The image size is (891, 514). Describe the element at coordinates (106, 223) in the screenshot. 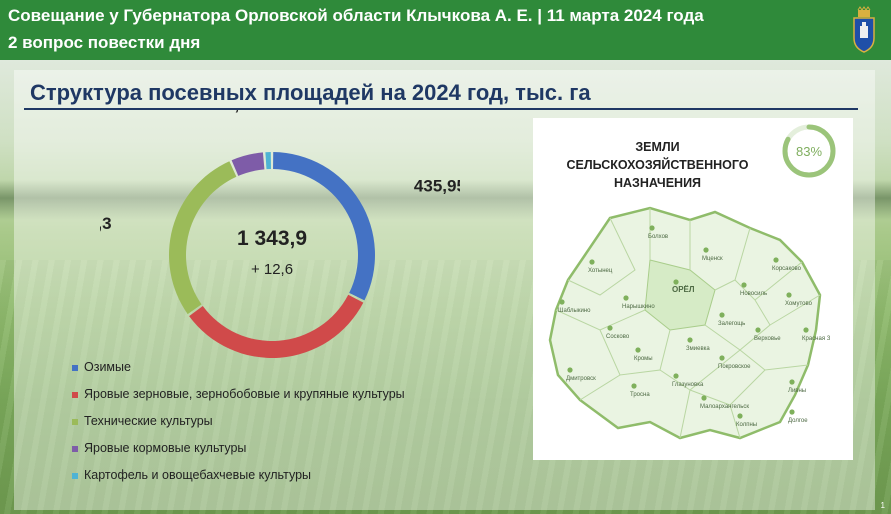

I see `donut-value-label-3: 380,3` at that location.